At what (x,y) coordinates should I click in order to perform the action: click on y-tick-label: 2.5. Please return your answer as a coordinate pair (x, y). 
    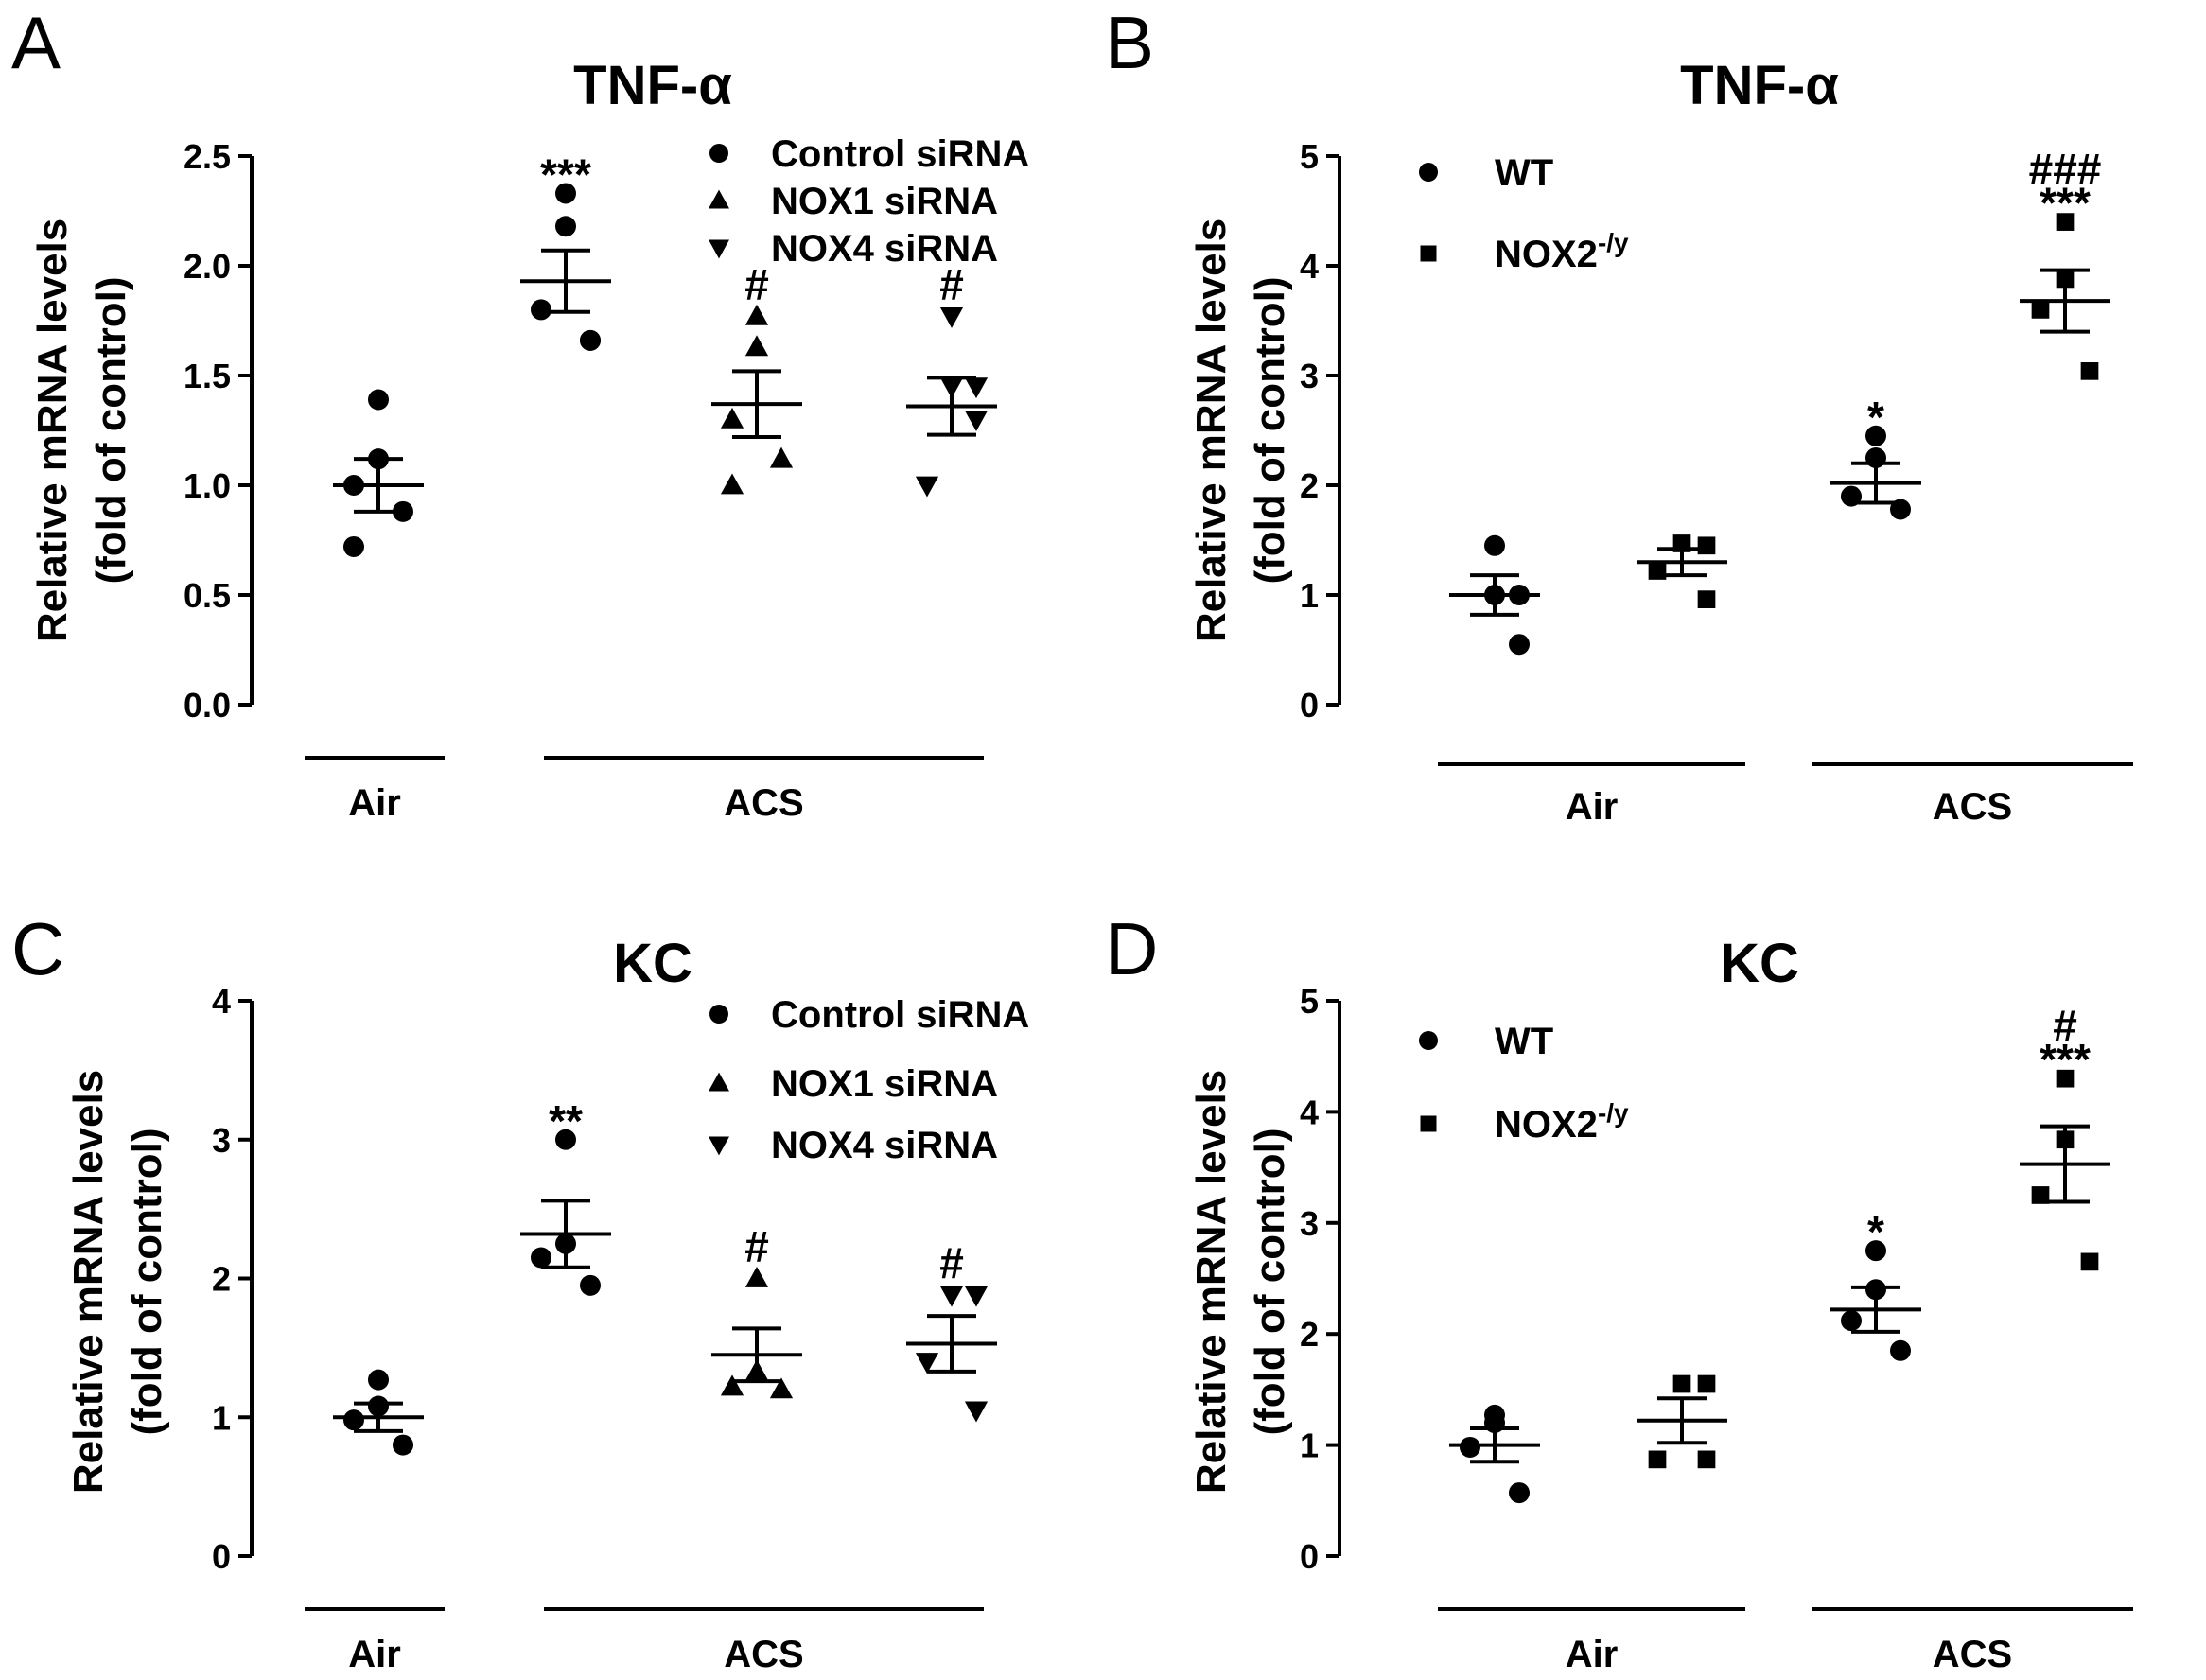
    Looking at the image, I should click on (208, 156).